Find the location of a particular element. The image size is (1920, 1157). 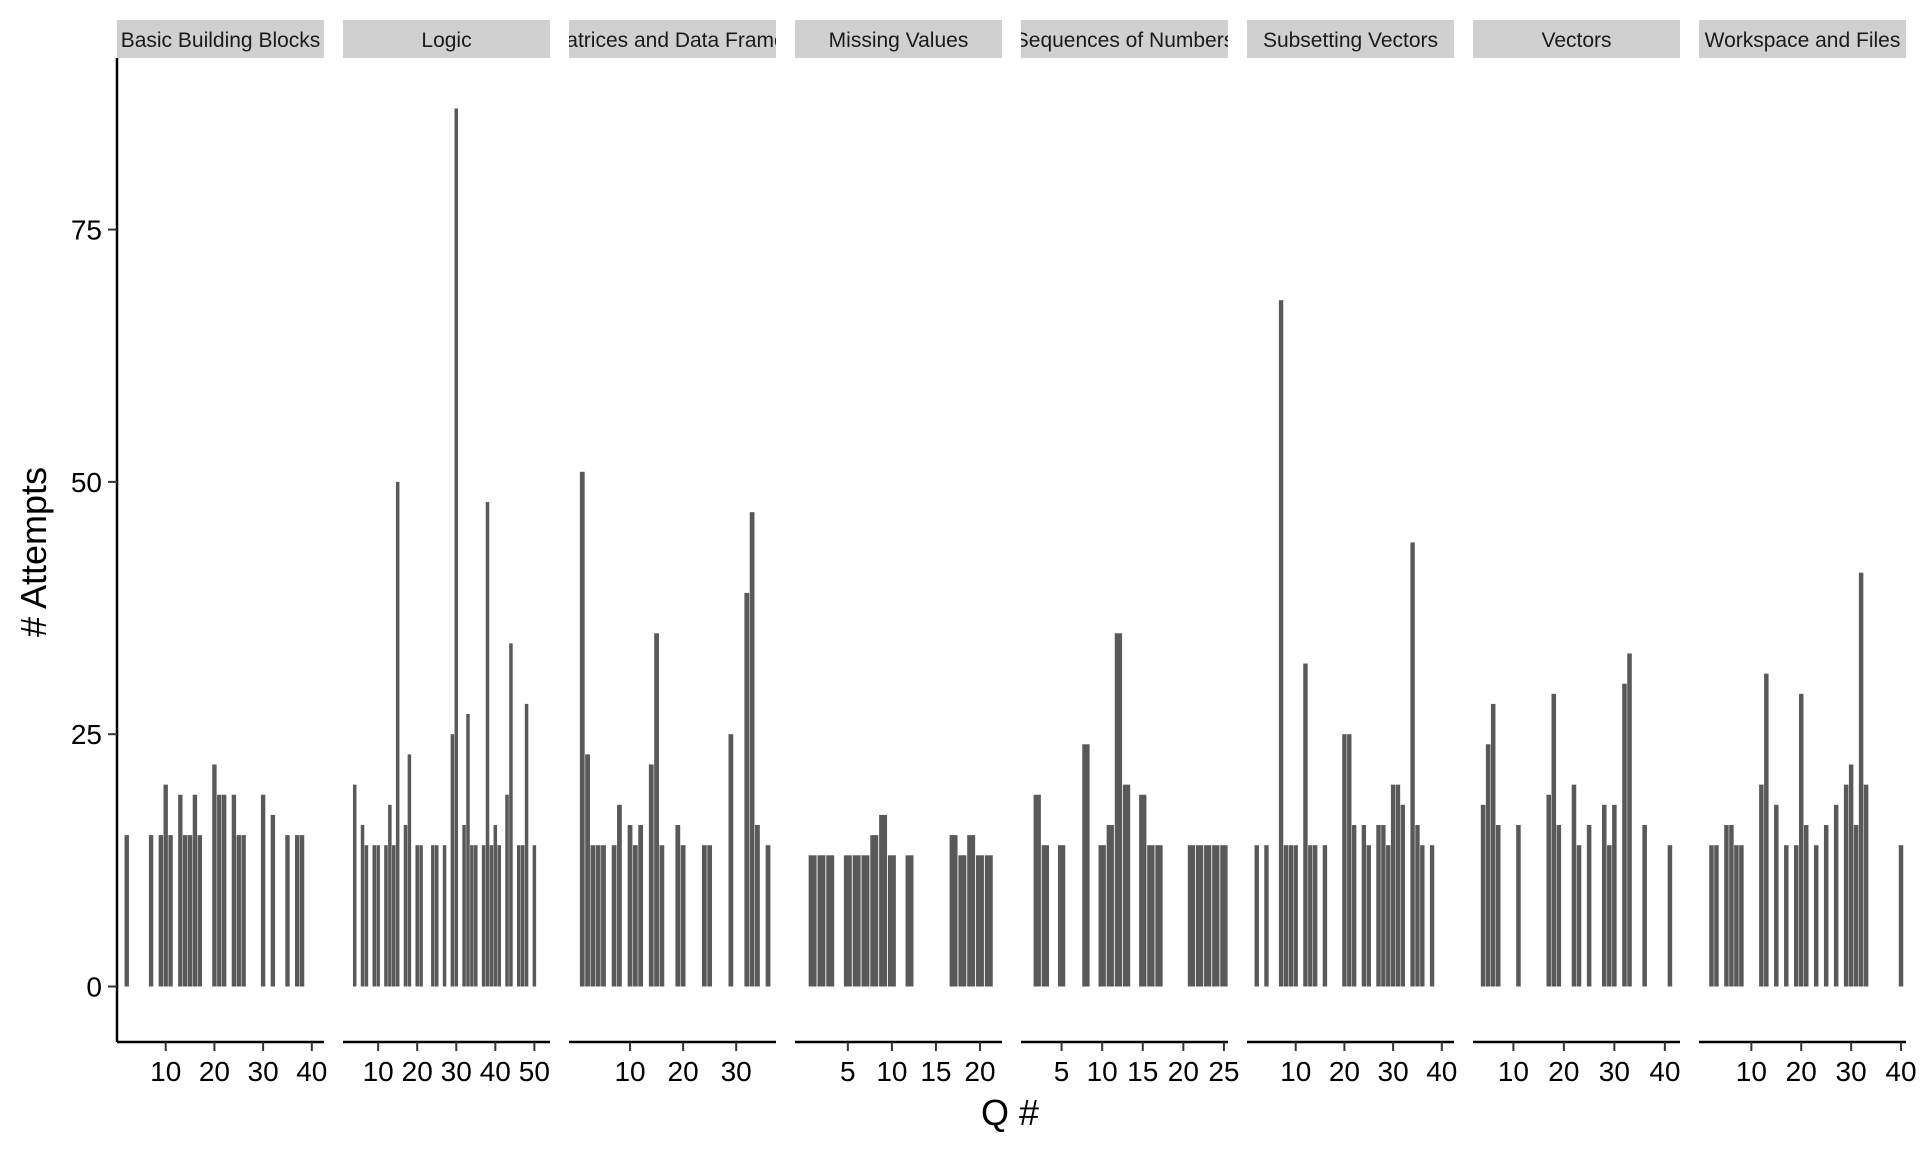

y-tick-label: 0 is located at coordinates (94, 986).